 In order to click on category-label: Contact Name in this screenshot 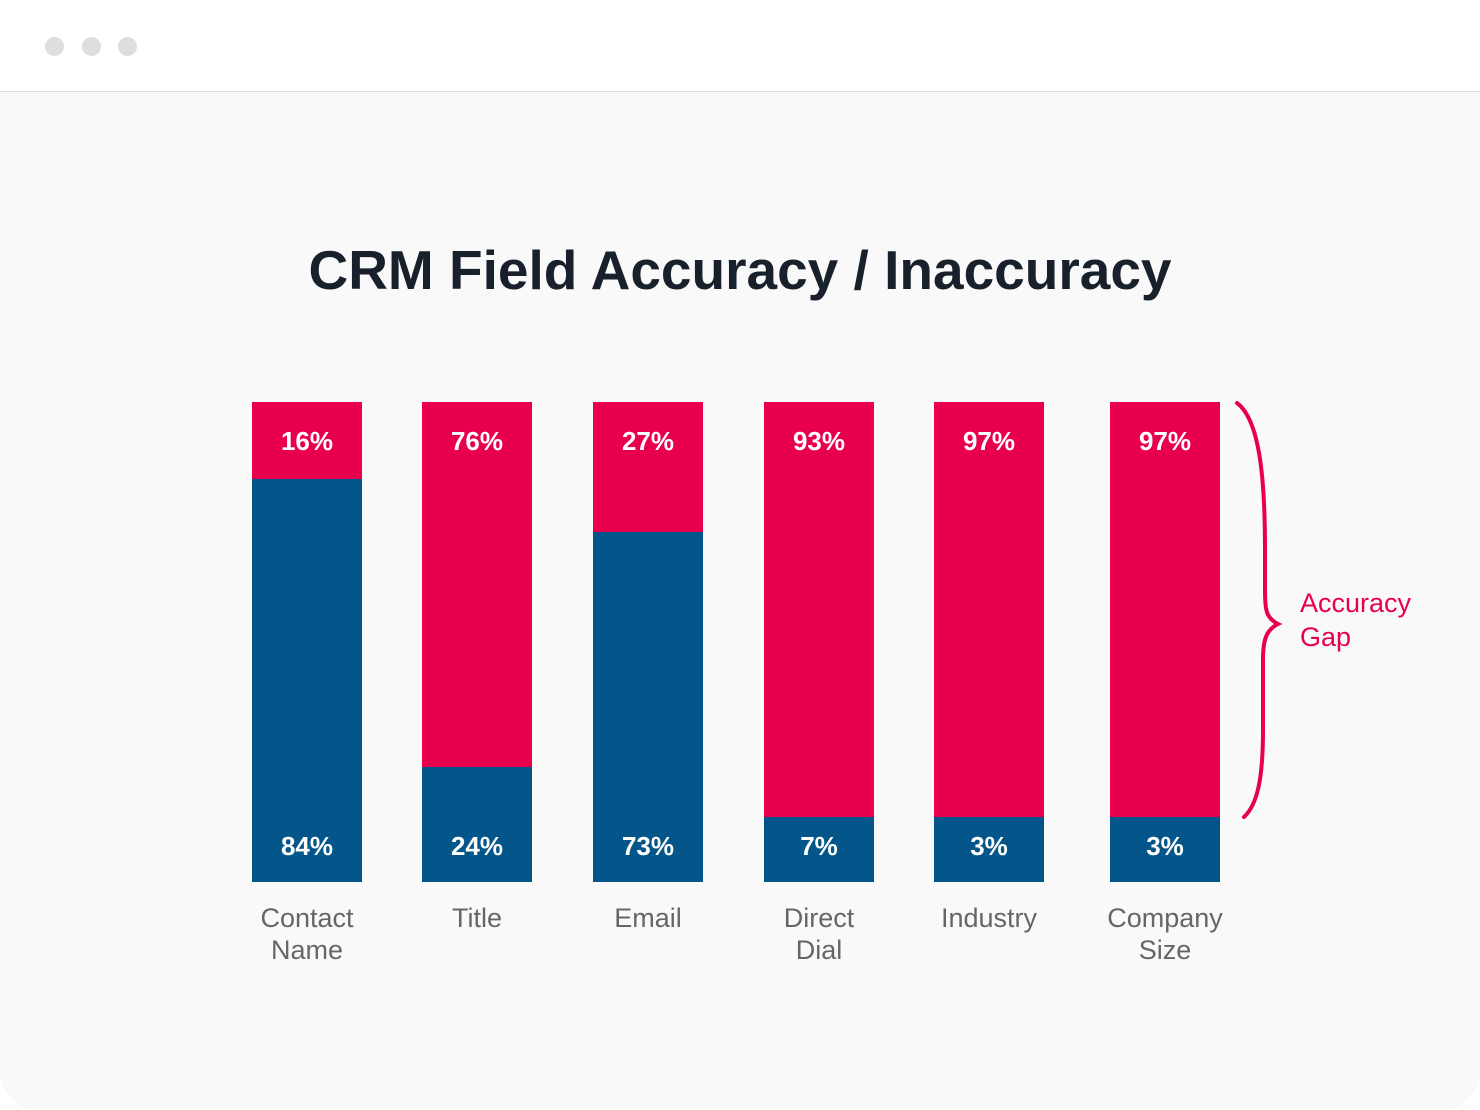, I will do `click(307, 934)`.